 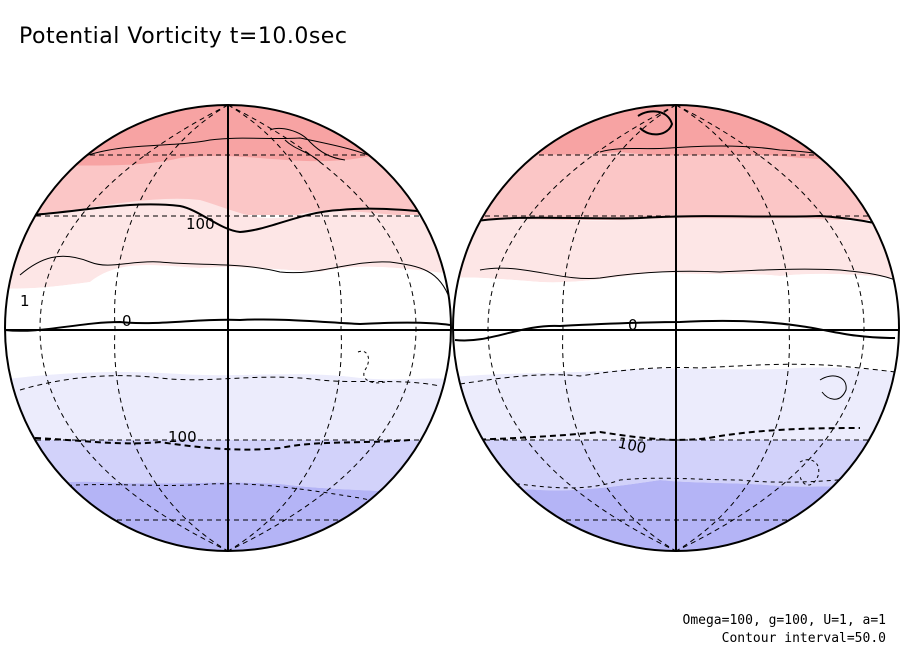 I want to click on band-neg-strong, so click(x=228, y=516).